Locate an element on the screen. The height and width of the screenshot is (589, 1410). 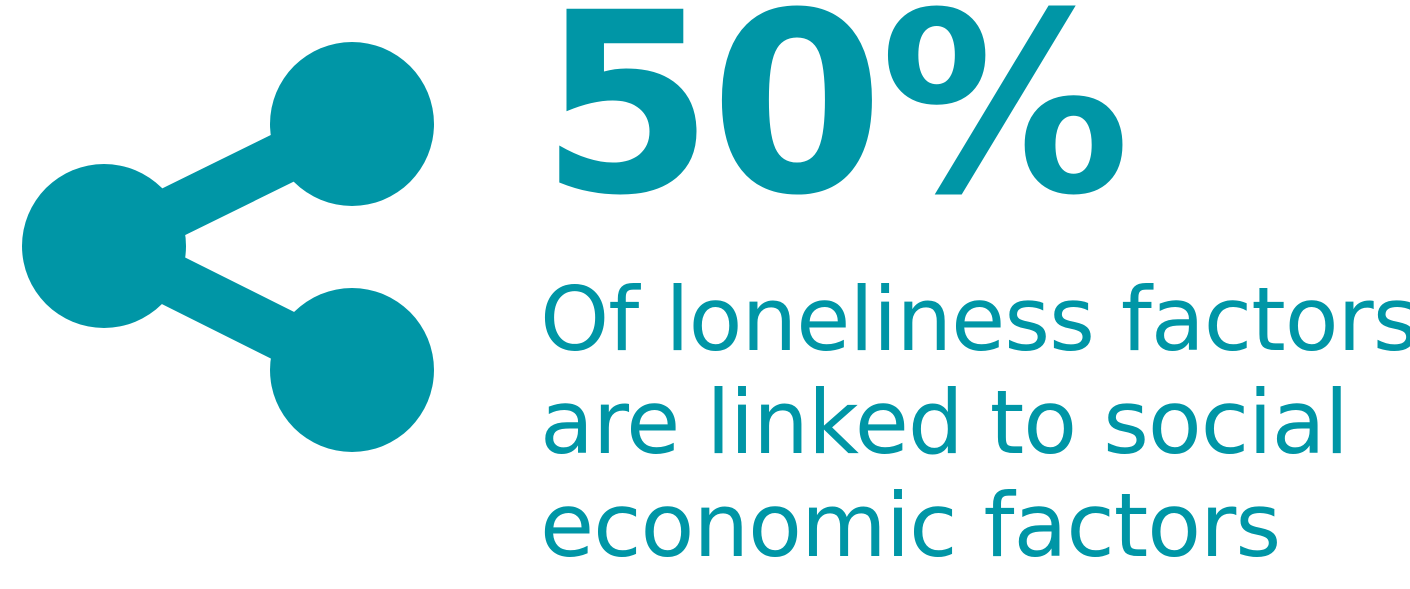
caption-line-3: economic factors is located at coordinates (910, 525).